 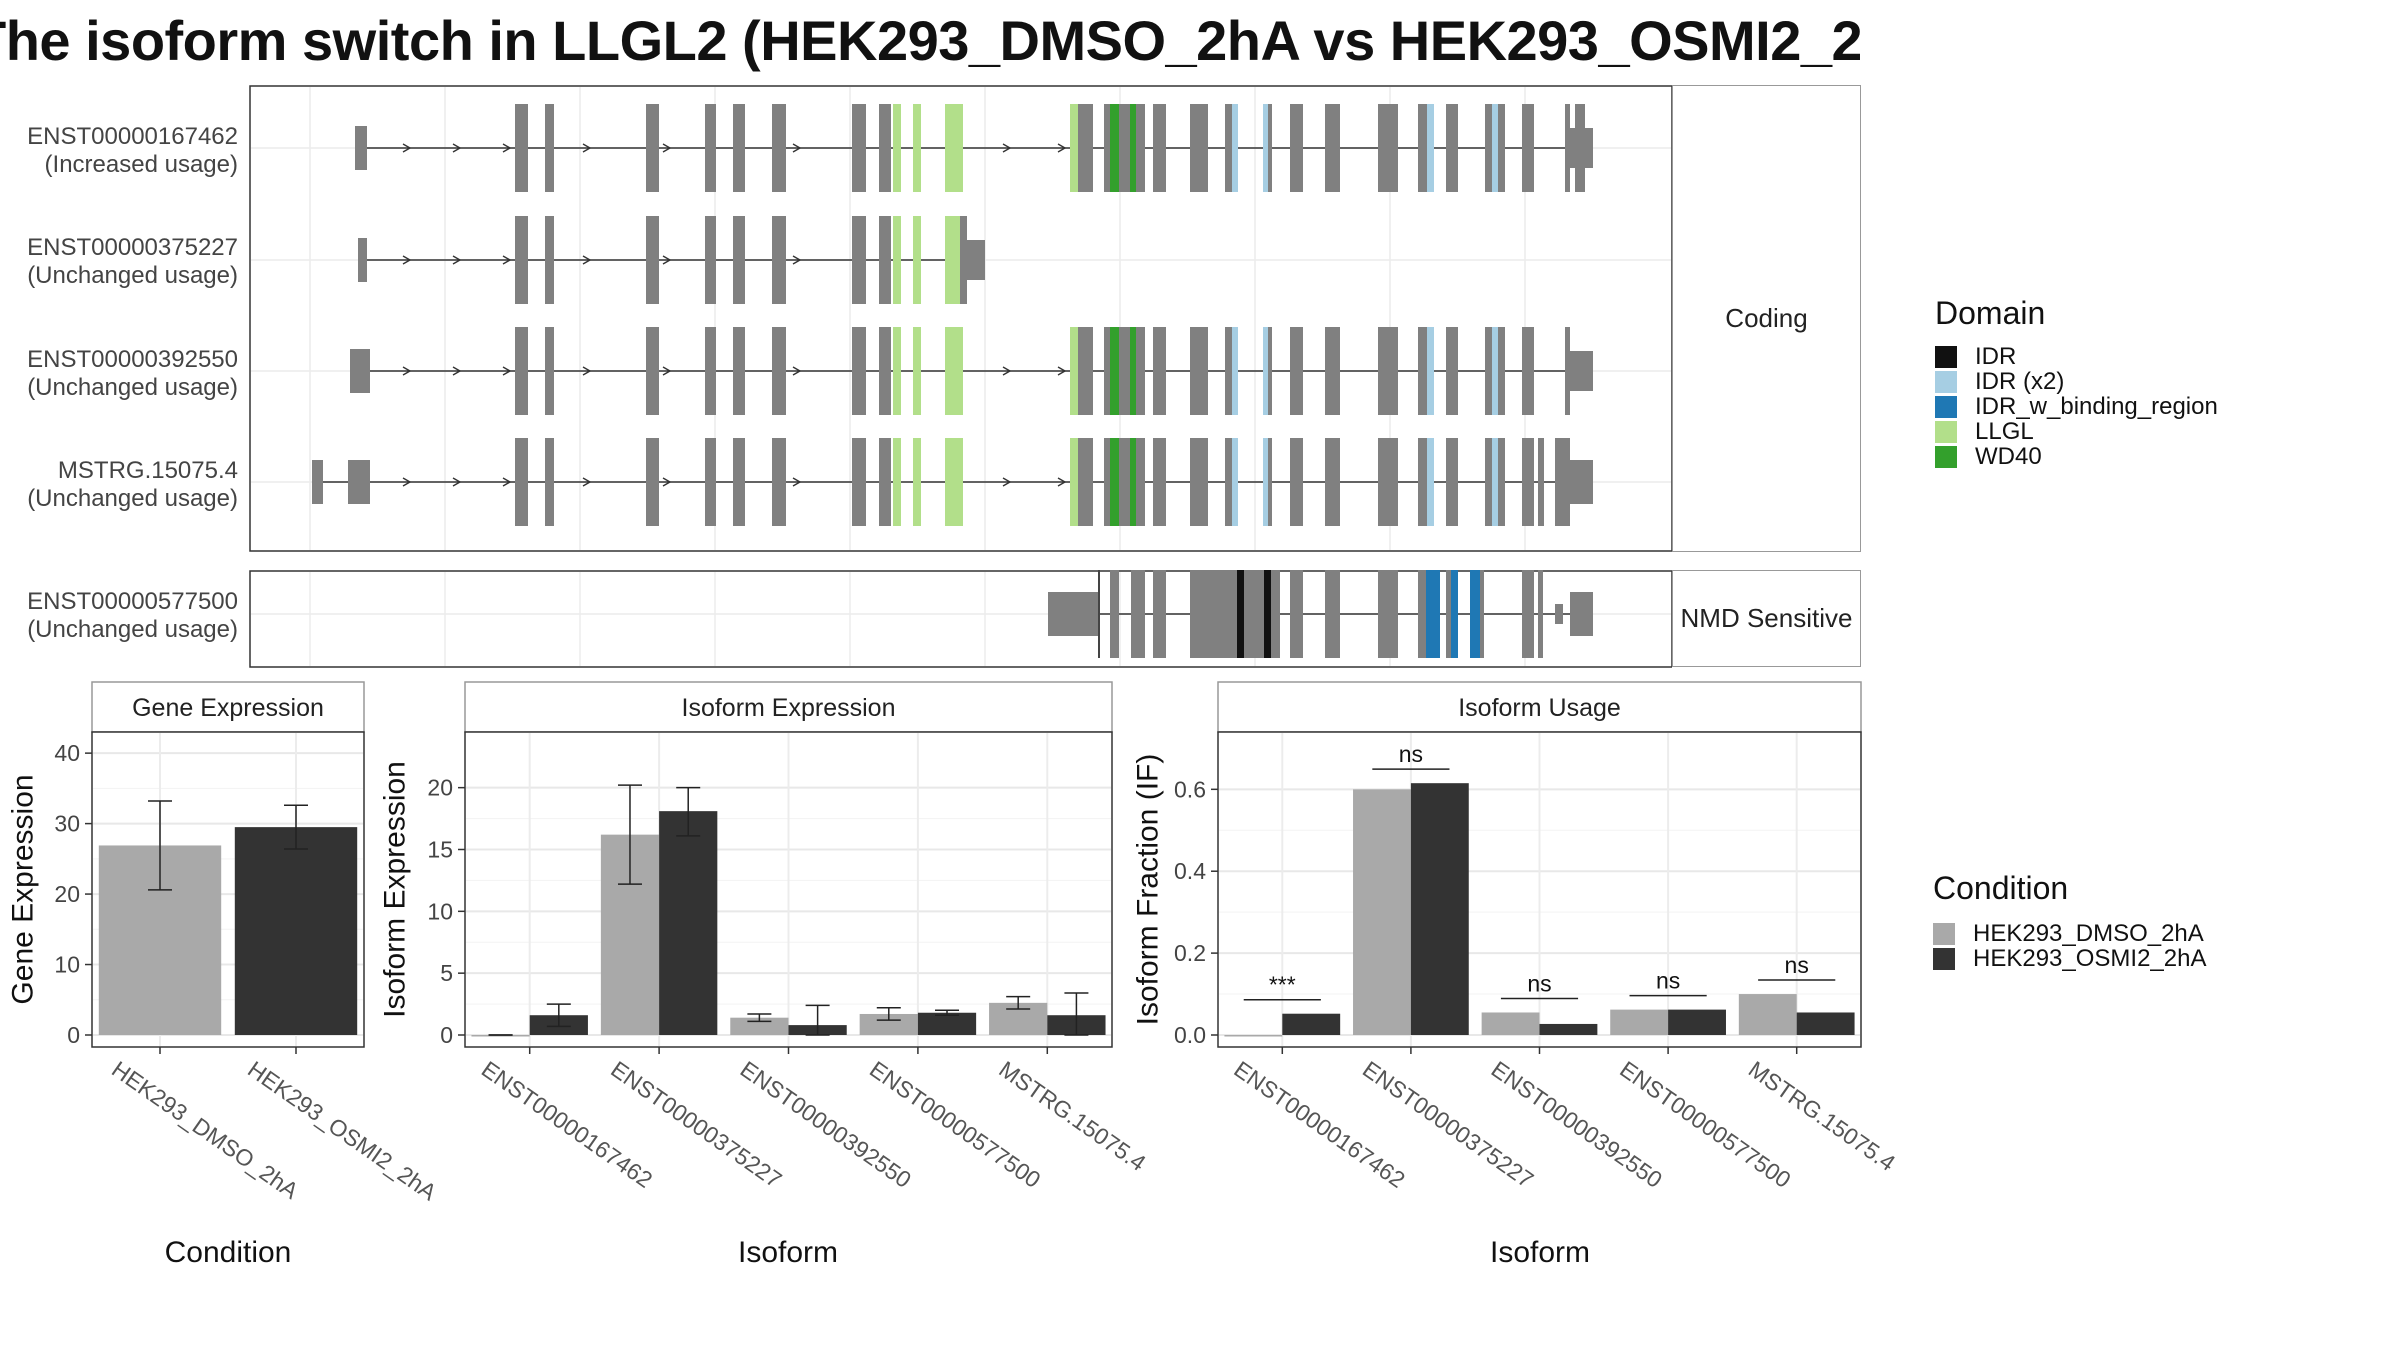 What do you see at coordinates (1539, 708) in the screenshot?
I see `panel-title: Isoform Usage` at bounding box center [1539, 708].